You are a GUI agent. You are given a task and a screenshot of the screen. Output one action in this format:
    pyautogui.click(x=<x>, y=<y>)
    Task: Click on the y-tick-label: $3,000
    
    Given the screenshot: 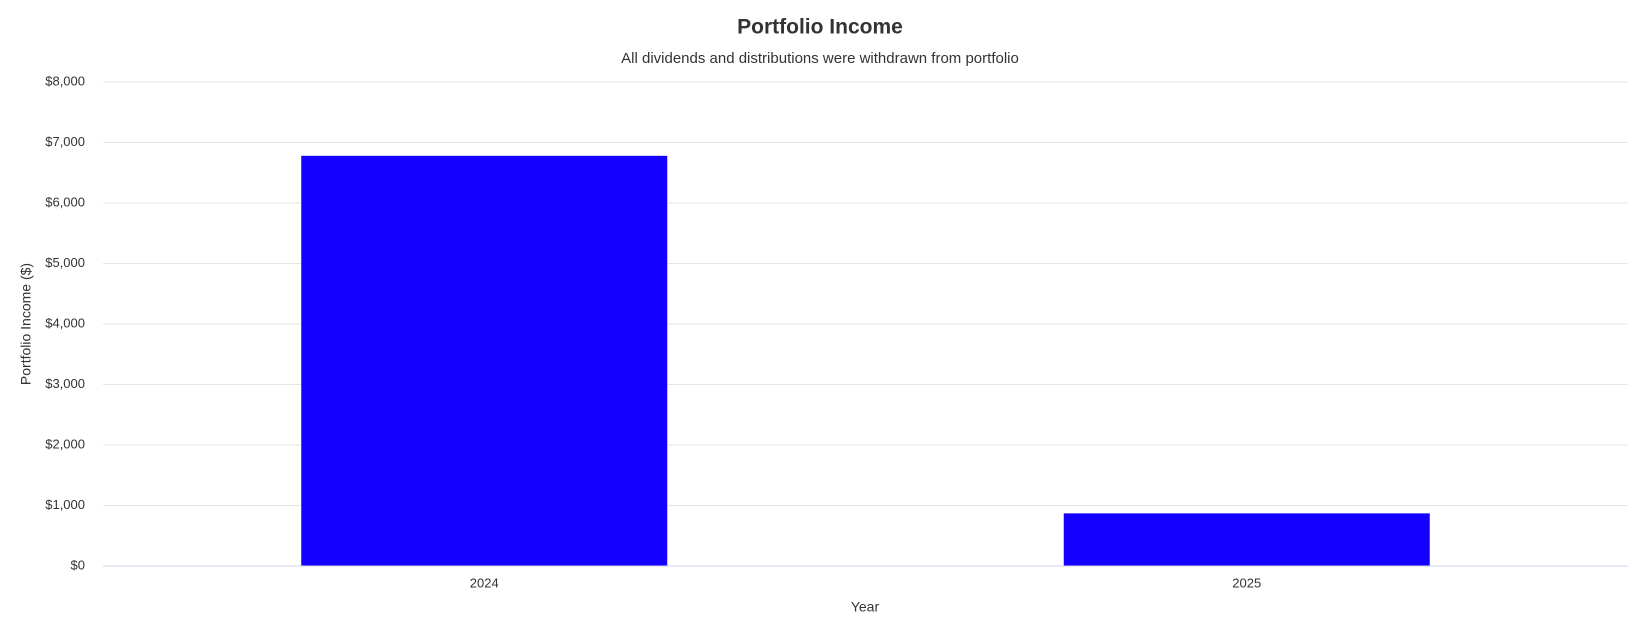 What is the action you would take?
    pyautogui.click(x=65, y=383)
    